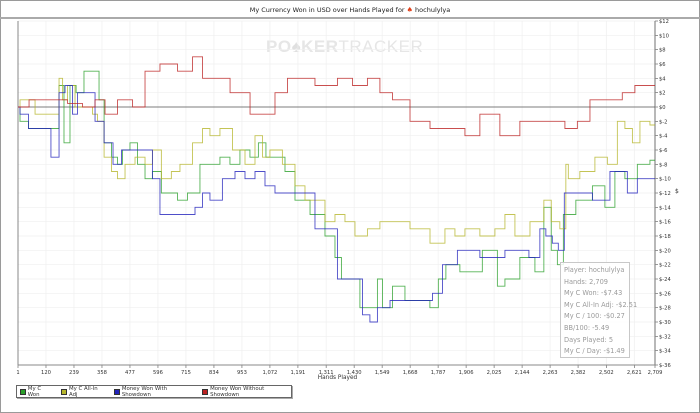 The image size is (700, 413). I want to click on watermark-logo: PO♠KERTRACKER, so click(345, 46).